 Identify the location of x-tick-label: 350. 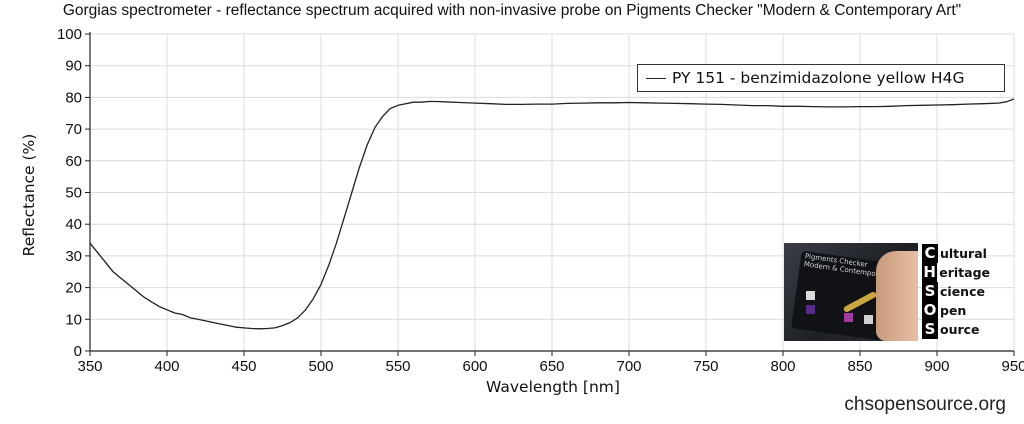
(89, 366).